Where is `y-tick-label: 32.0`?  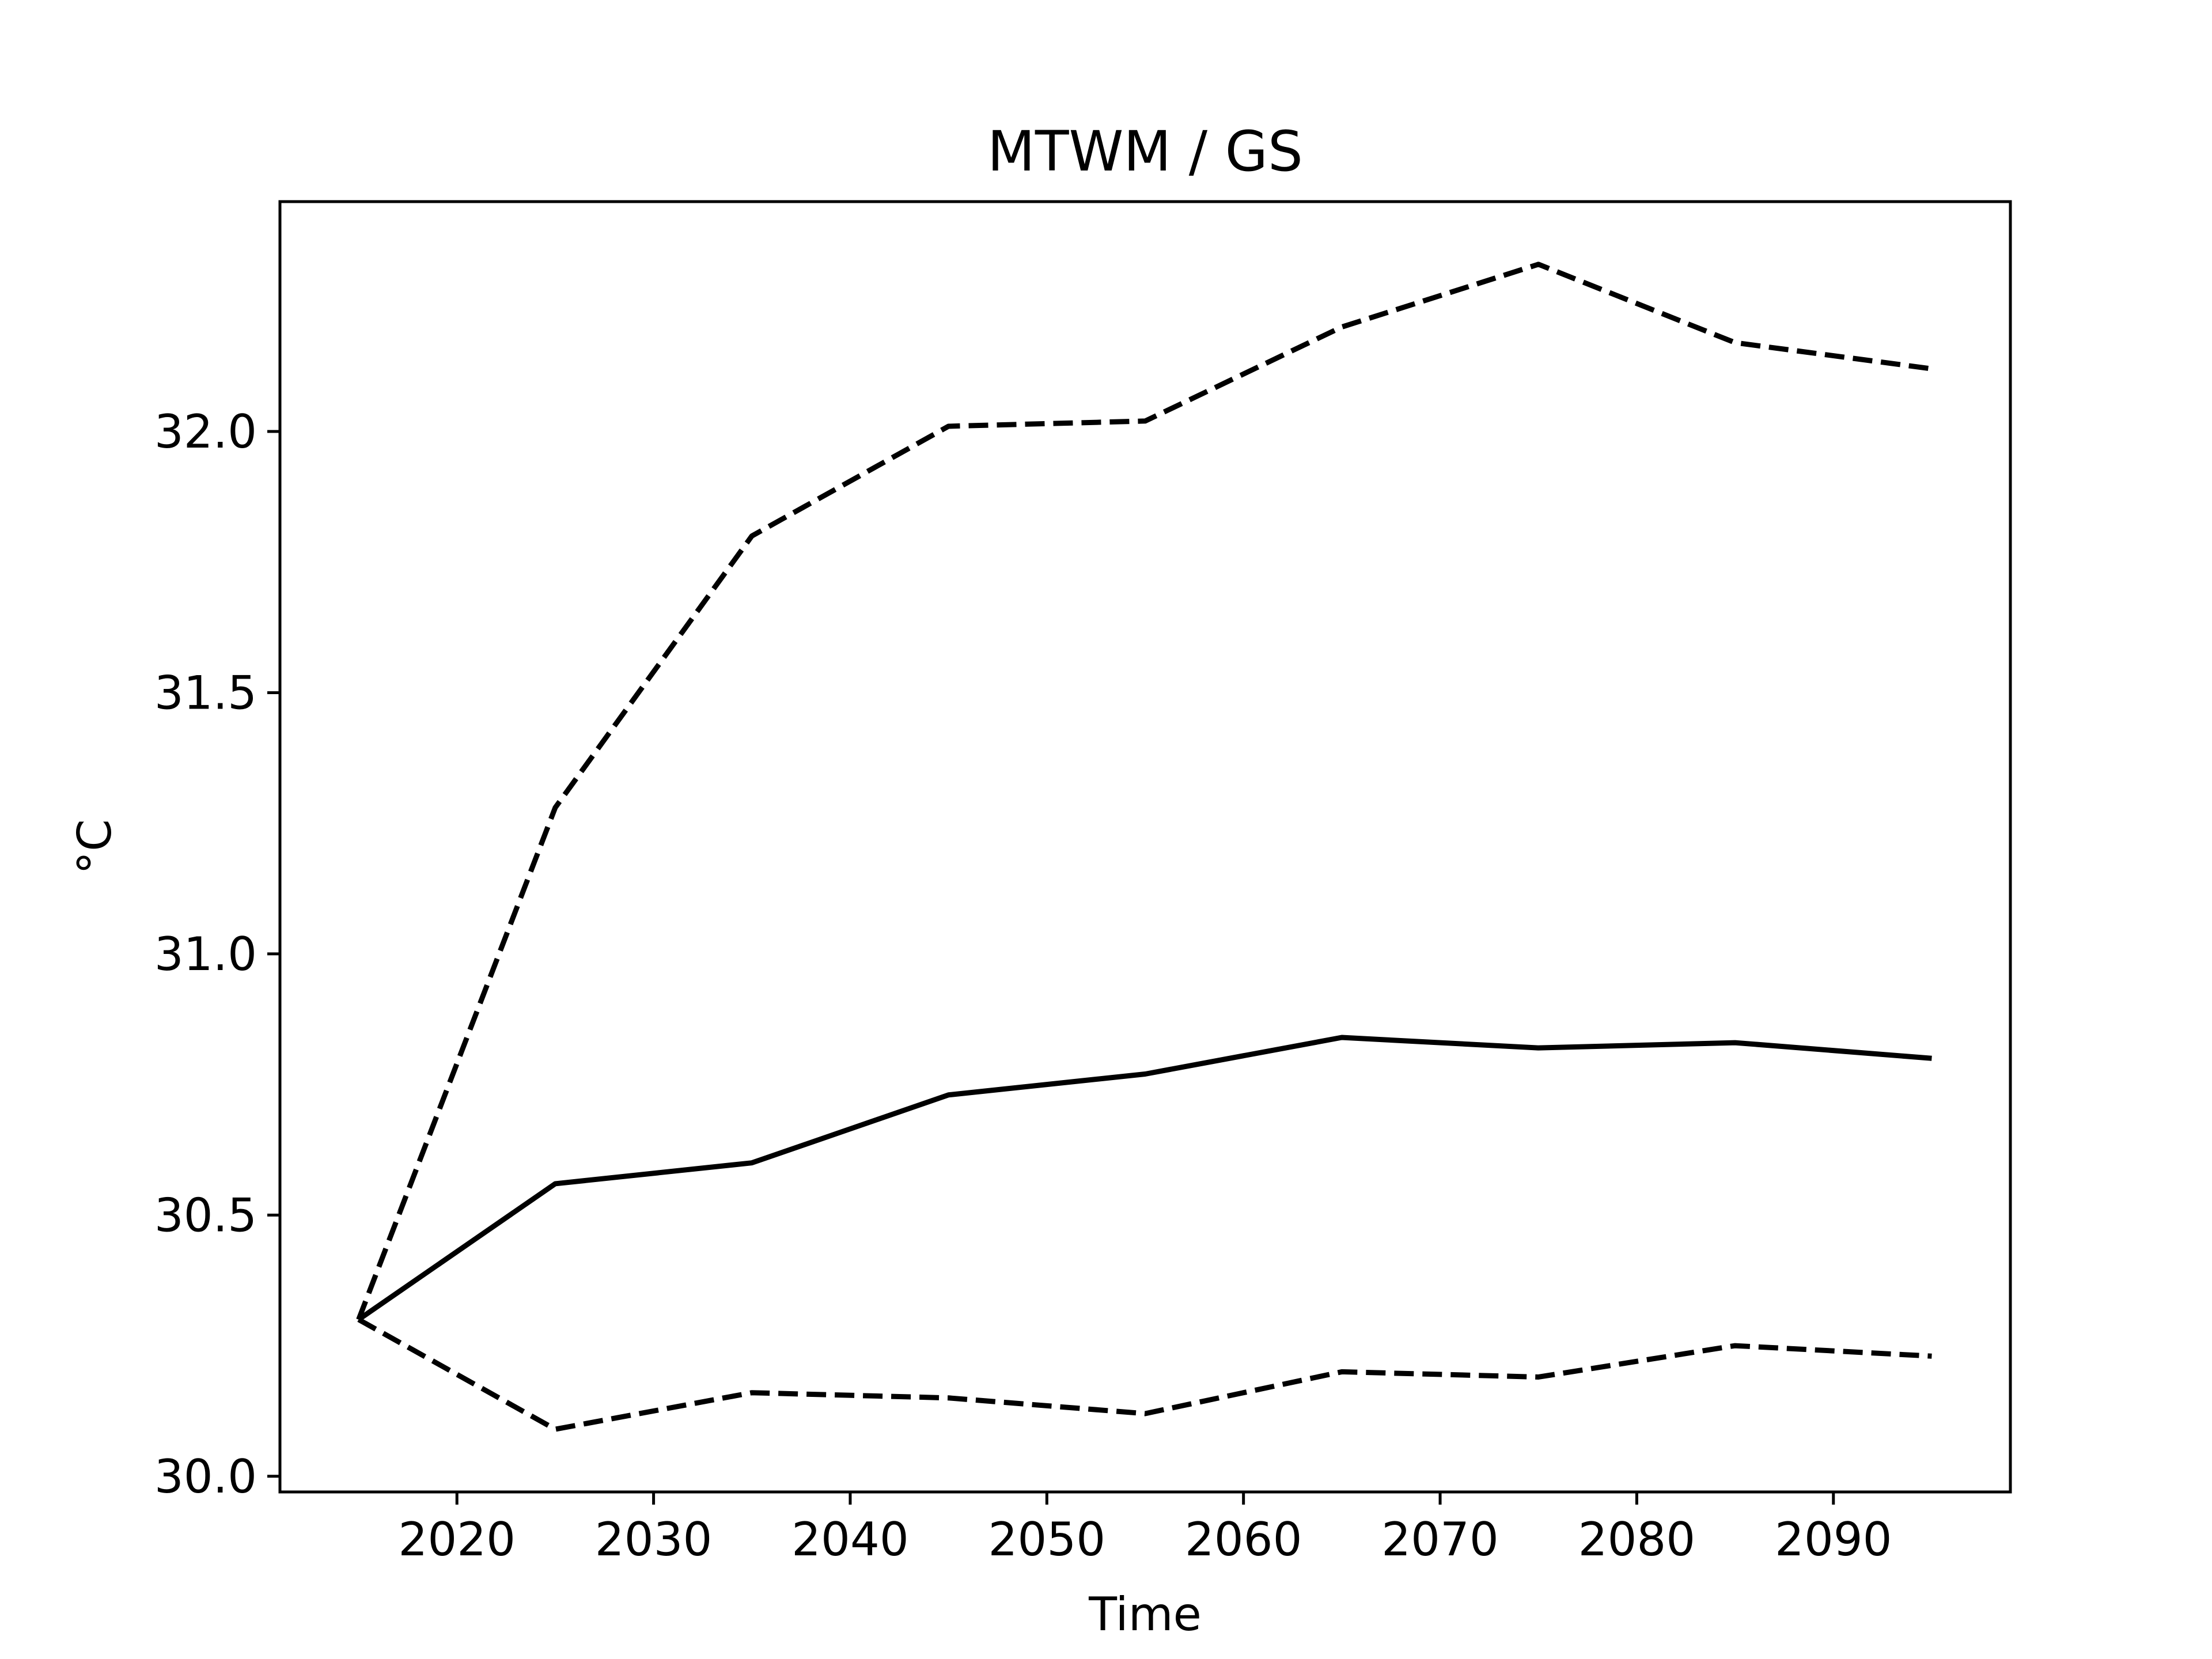
y-tick-label: 32.0 is located at coordinates (205, 432).